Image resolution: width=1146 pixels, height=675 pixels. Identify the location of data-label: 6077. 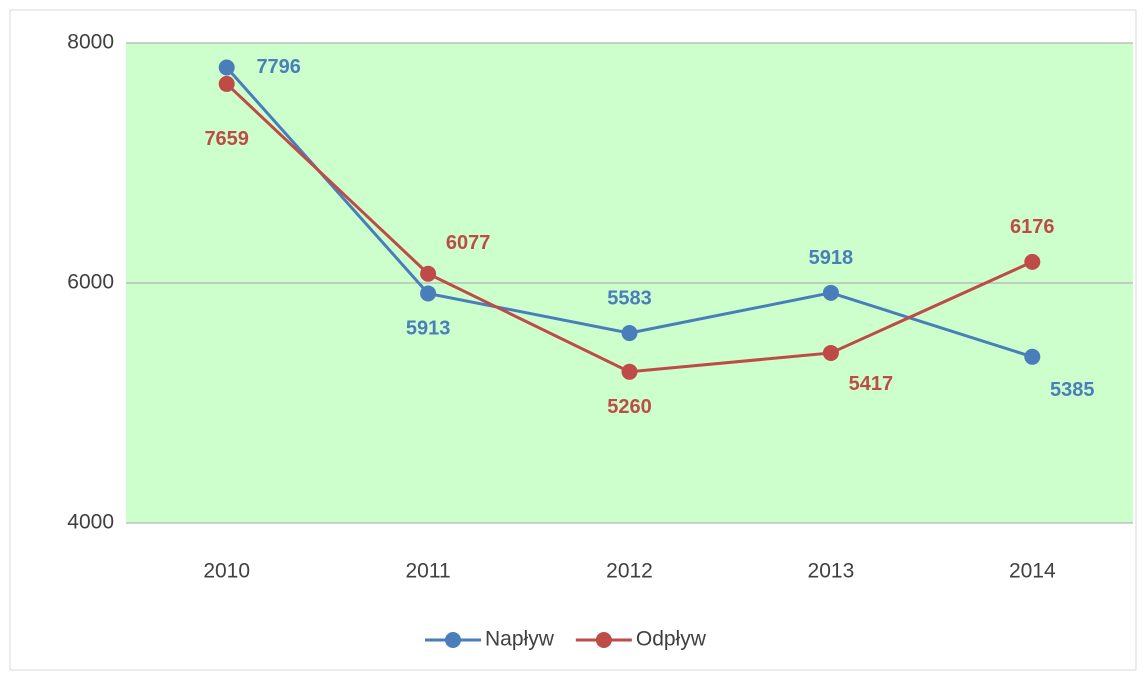
(468, 243).